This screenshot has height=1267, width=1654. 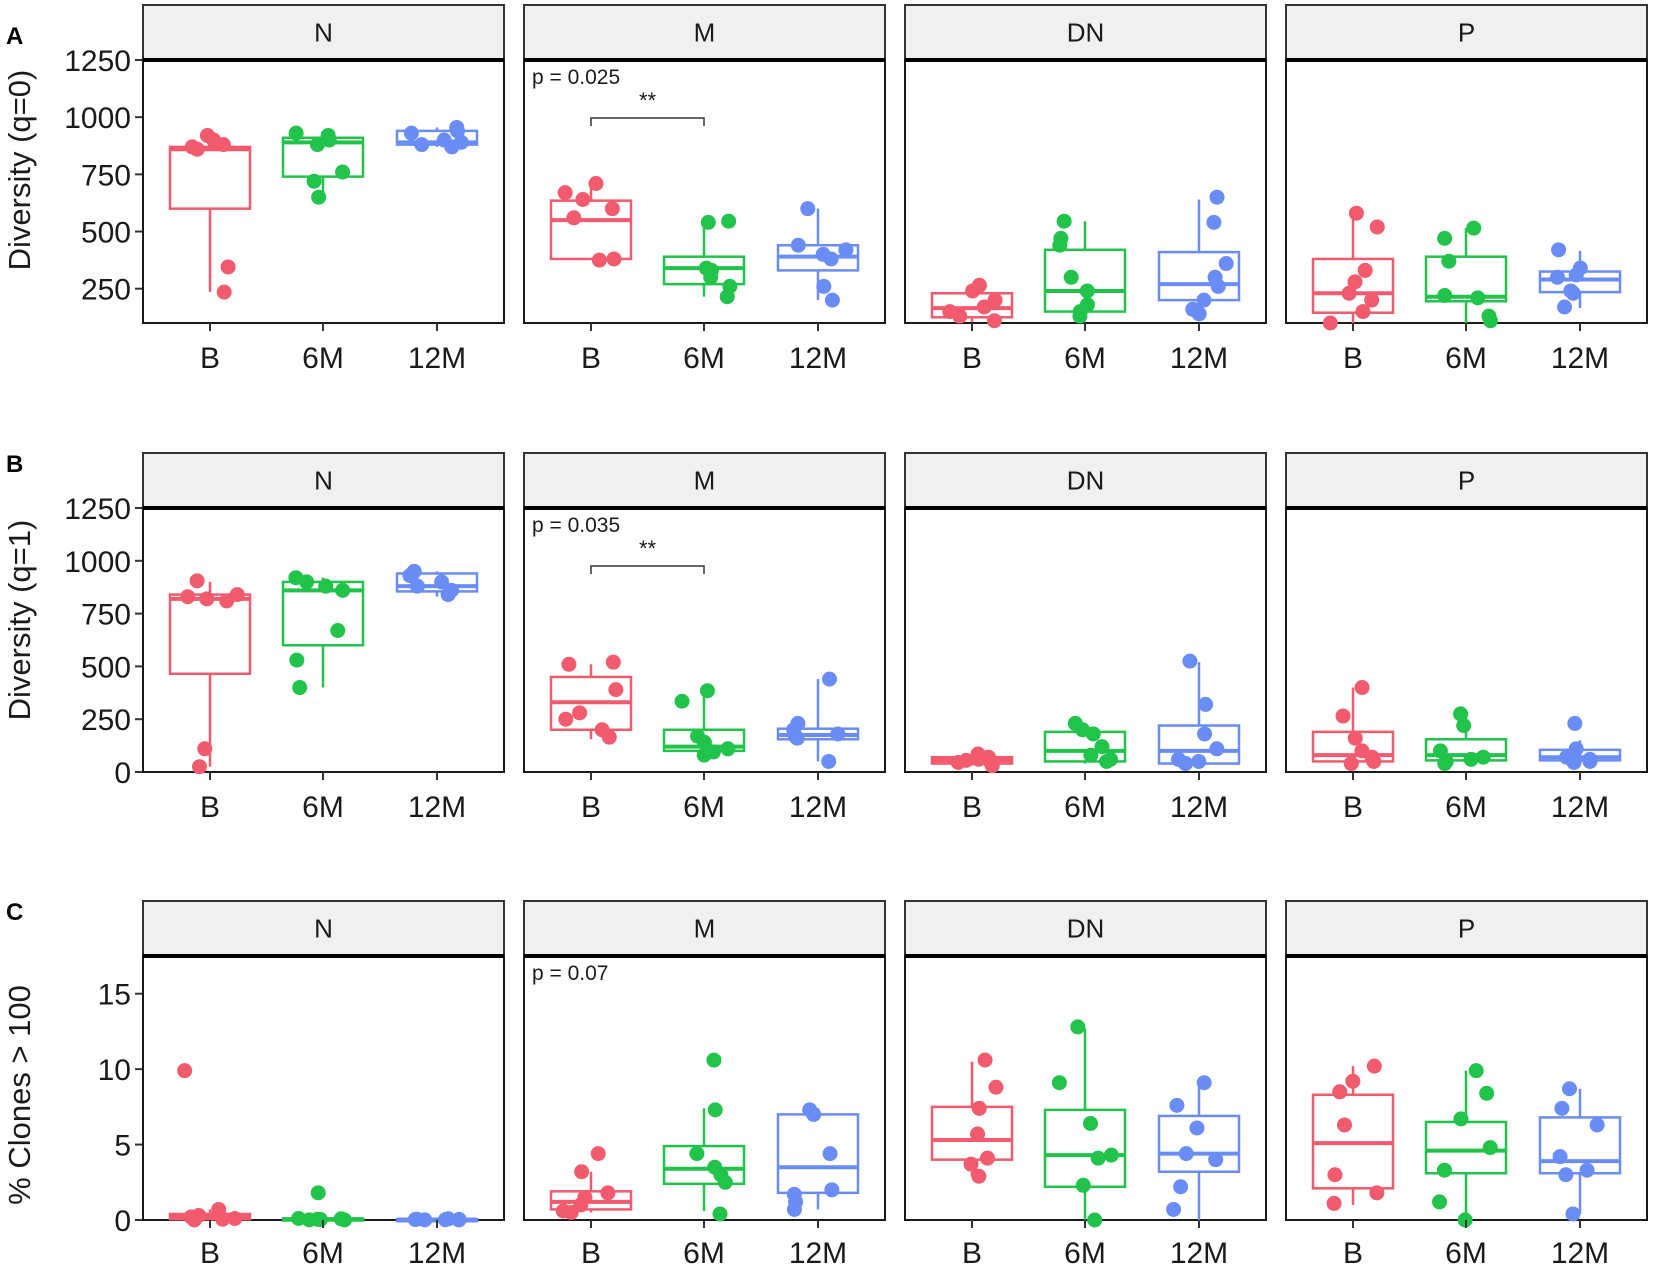 What do you see at coordinates (19, 620) in the screenshot?
I see `y-axis-title: Diversity (q=1)` at bounding box center [19, 620].